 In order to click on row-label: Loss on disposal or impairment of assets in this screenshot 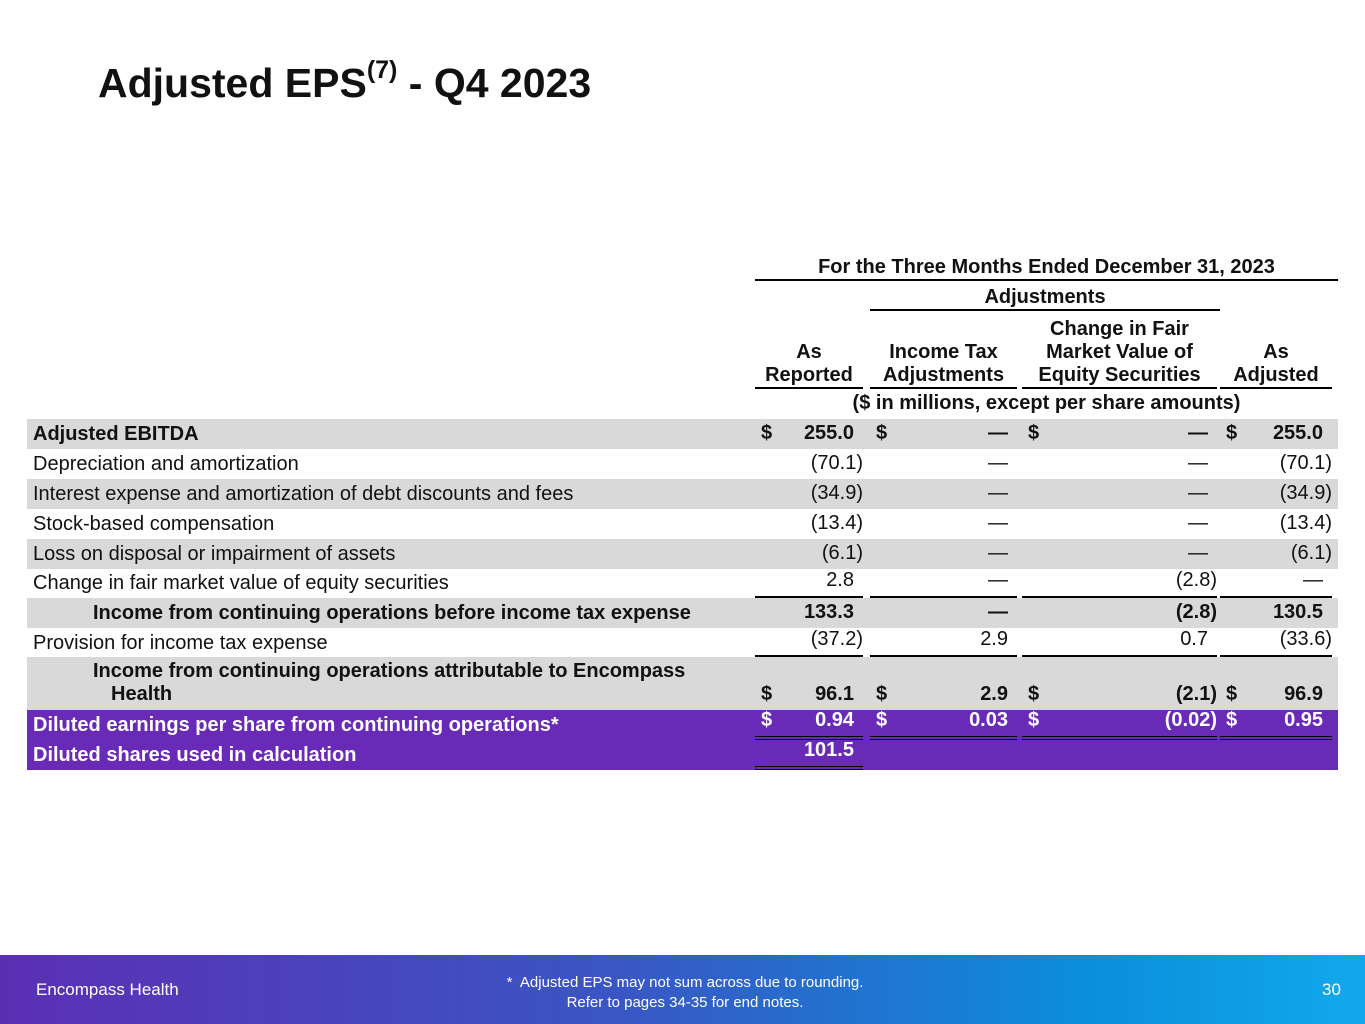, I will do `click(214, 554)`.